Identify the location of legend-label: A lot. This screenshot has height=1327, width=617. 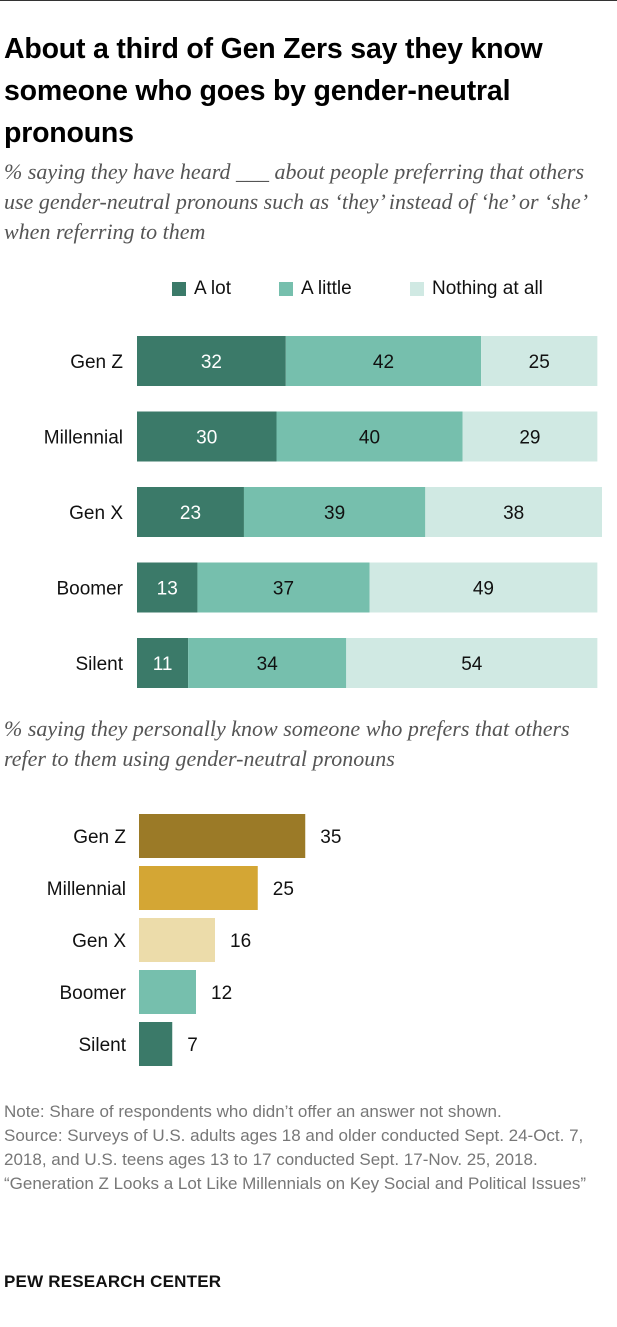
(212, 288).